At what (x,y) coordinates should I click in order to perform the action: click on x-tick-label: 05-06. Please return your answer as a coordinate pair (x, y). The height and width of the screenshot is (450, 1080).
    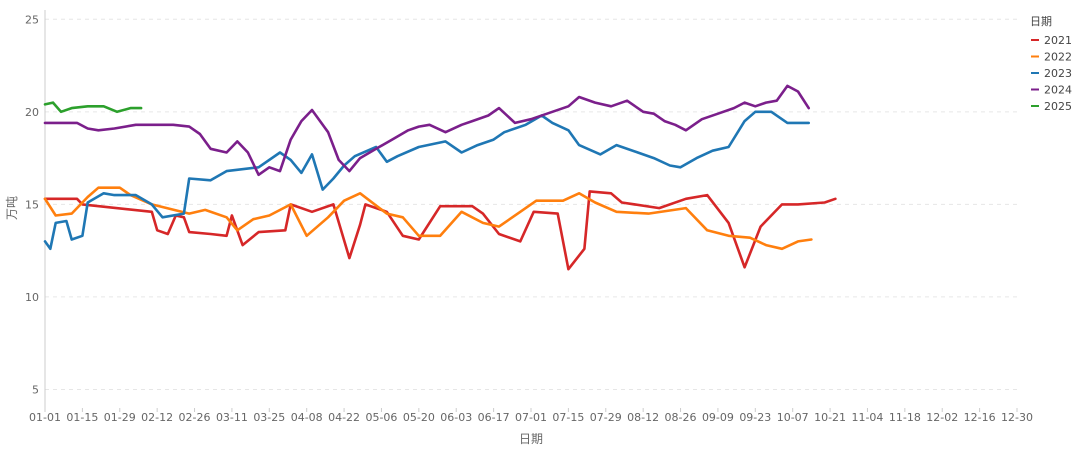
    Looking at the image, I should click on (381, 417).